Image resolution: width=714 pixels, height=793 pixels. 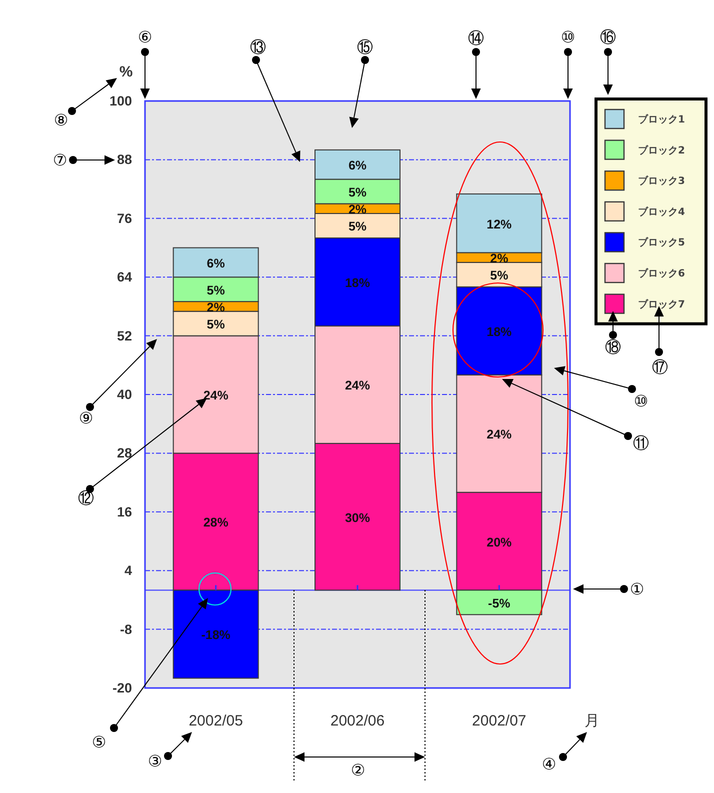 I want to click on y-axis-title: %, so click(x=126, y=72).